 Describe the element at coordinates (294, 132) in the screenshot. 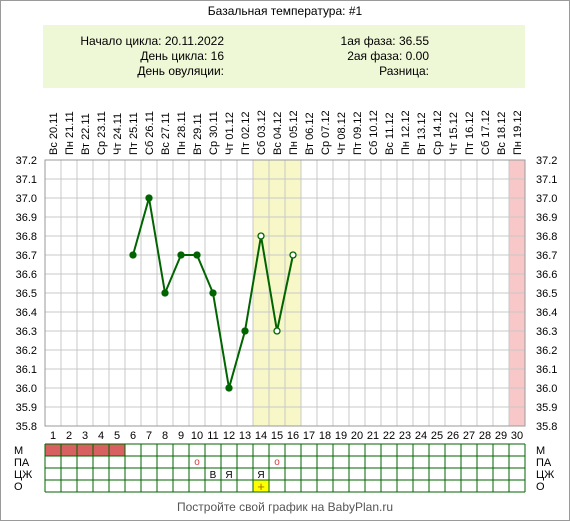

I see `date-tick-label: Пн 05.12` at that location.